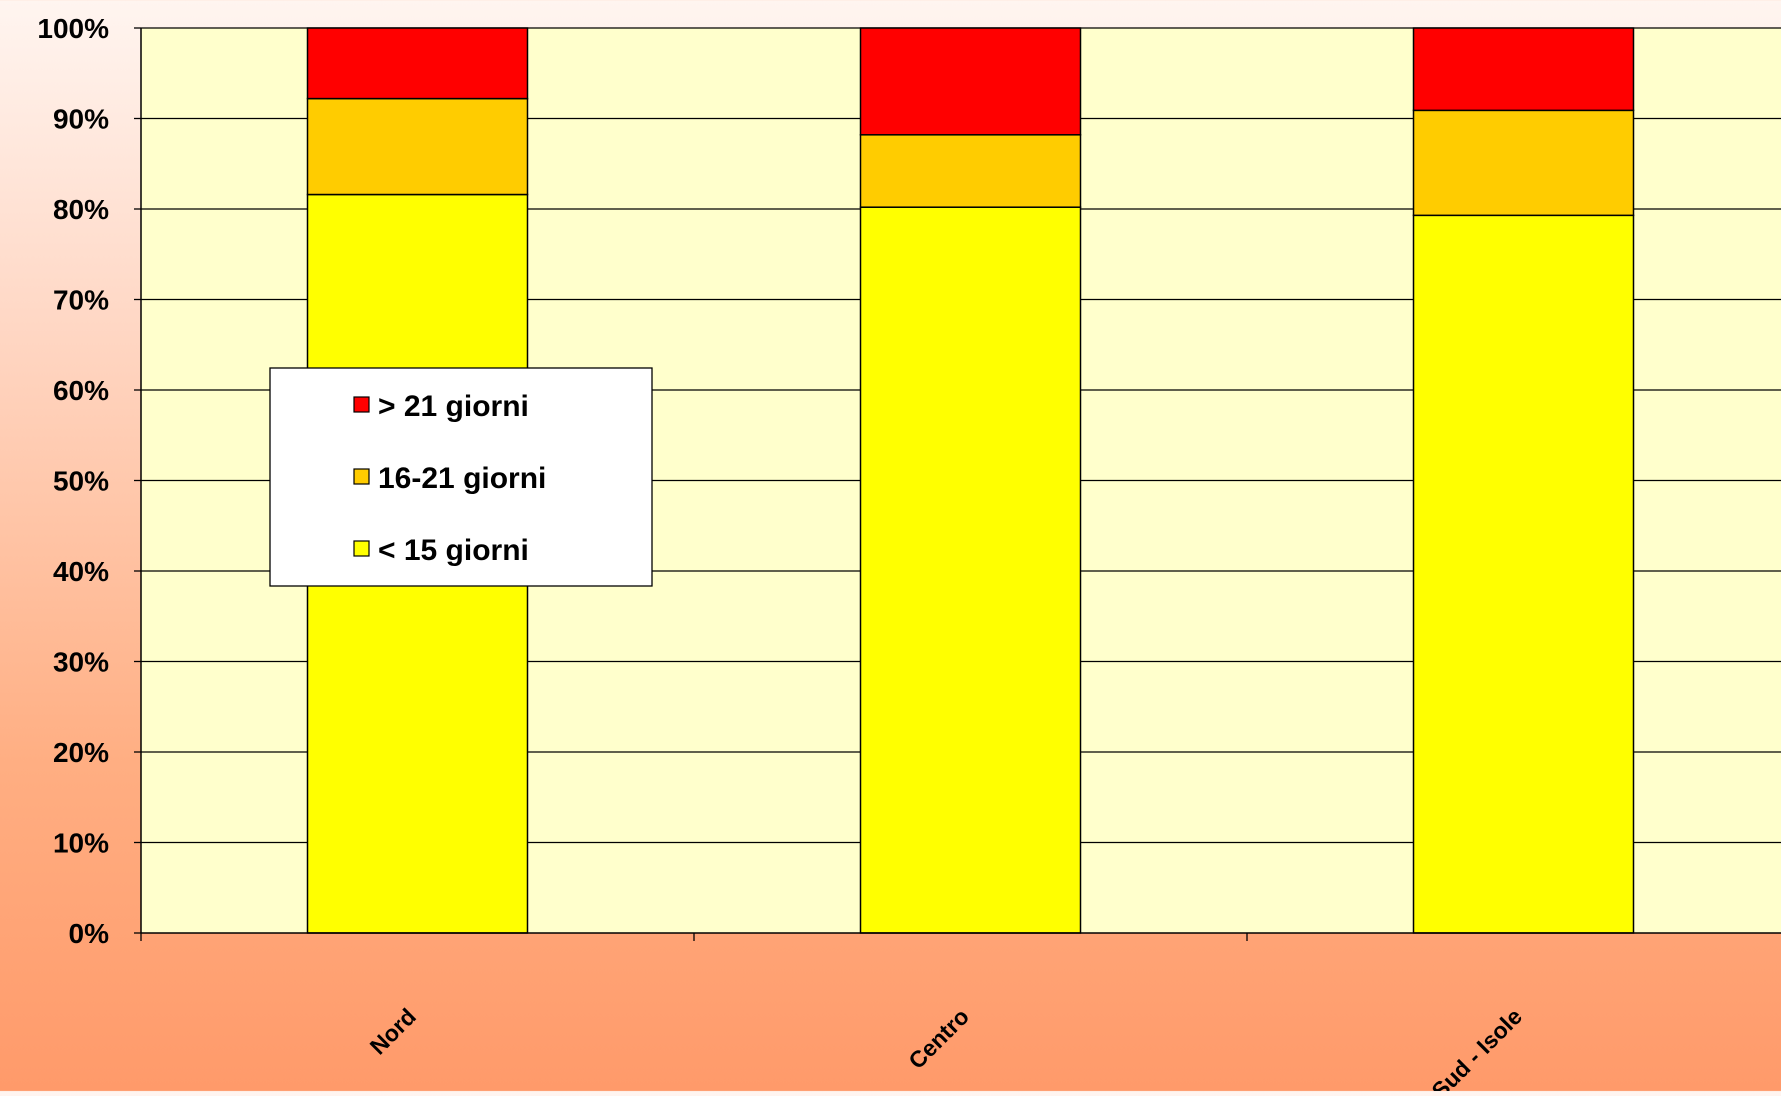 This screenshot has height=1096, width=1781. Describe the element at coordinates (81, 209) in the screenshot. I see `y-tick-label: 80%` at that location.